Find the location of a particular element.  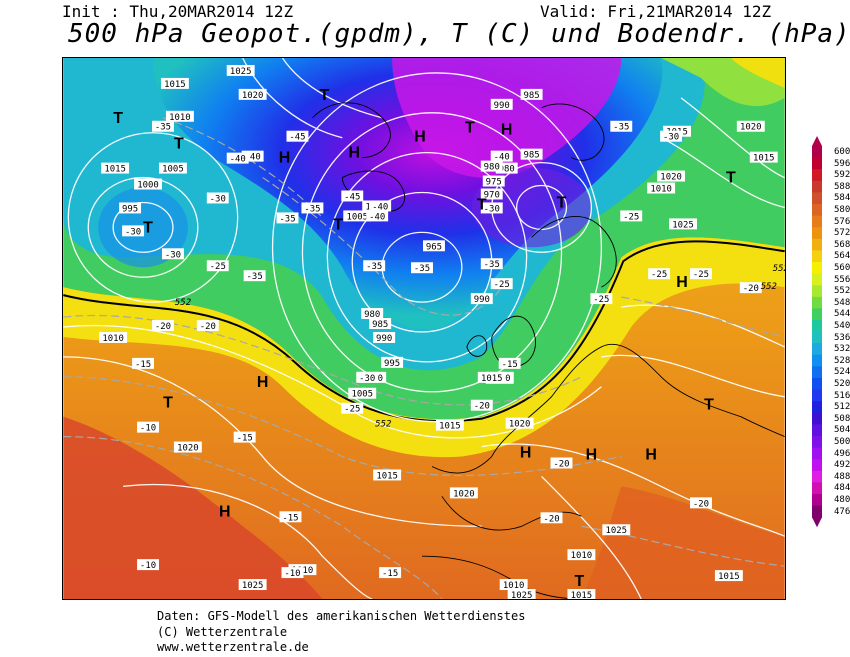

geopotential-label: 552 is located at coordinates (769, 287).